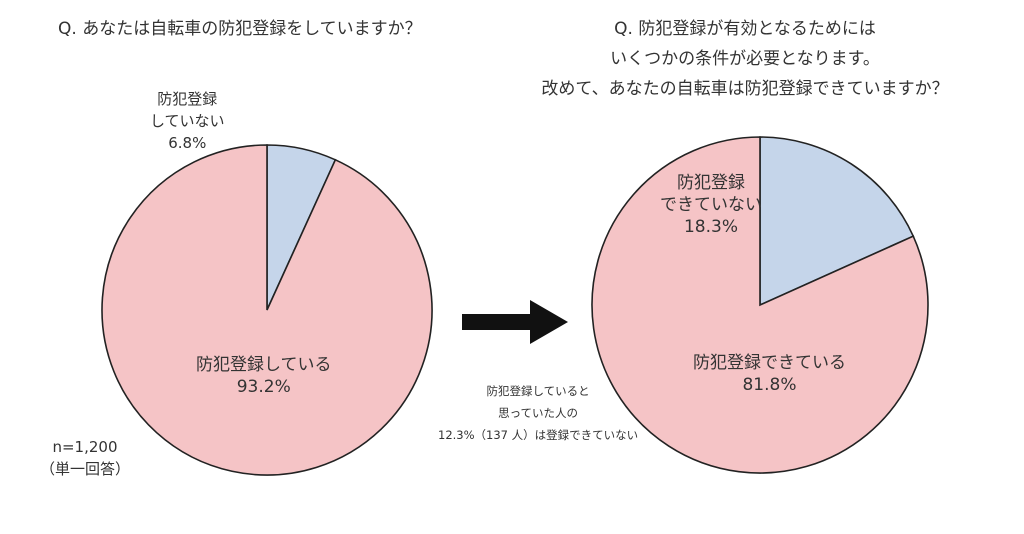  Describe the element at coordinates (711, 205) in the screenshot. I see `slice-label-right-not-registered: 防犯登録 できていない 18.3%` at that location.